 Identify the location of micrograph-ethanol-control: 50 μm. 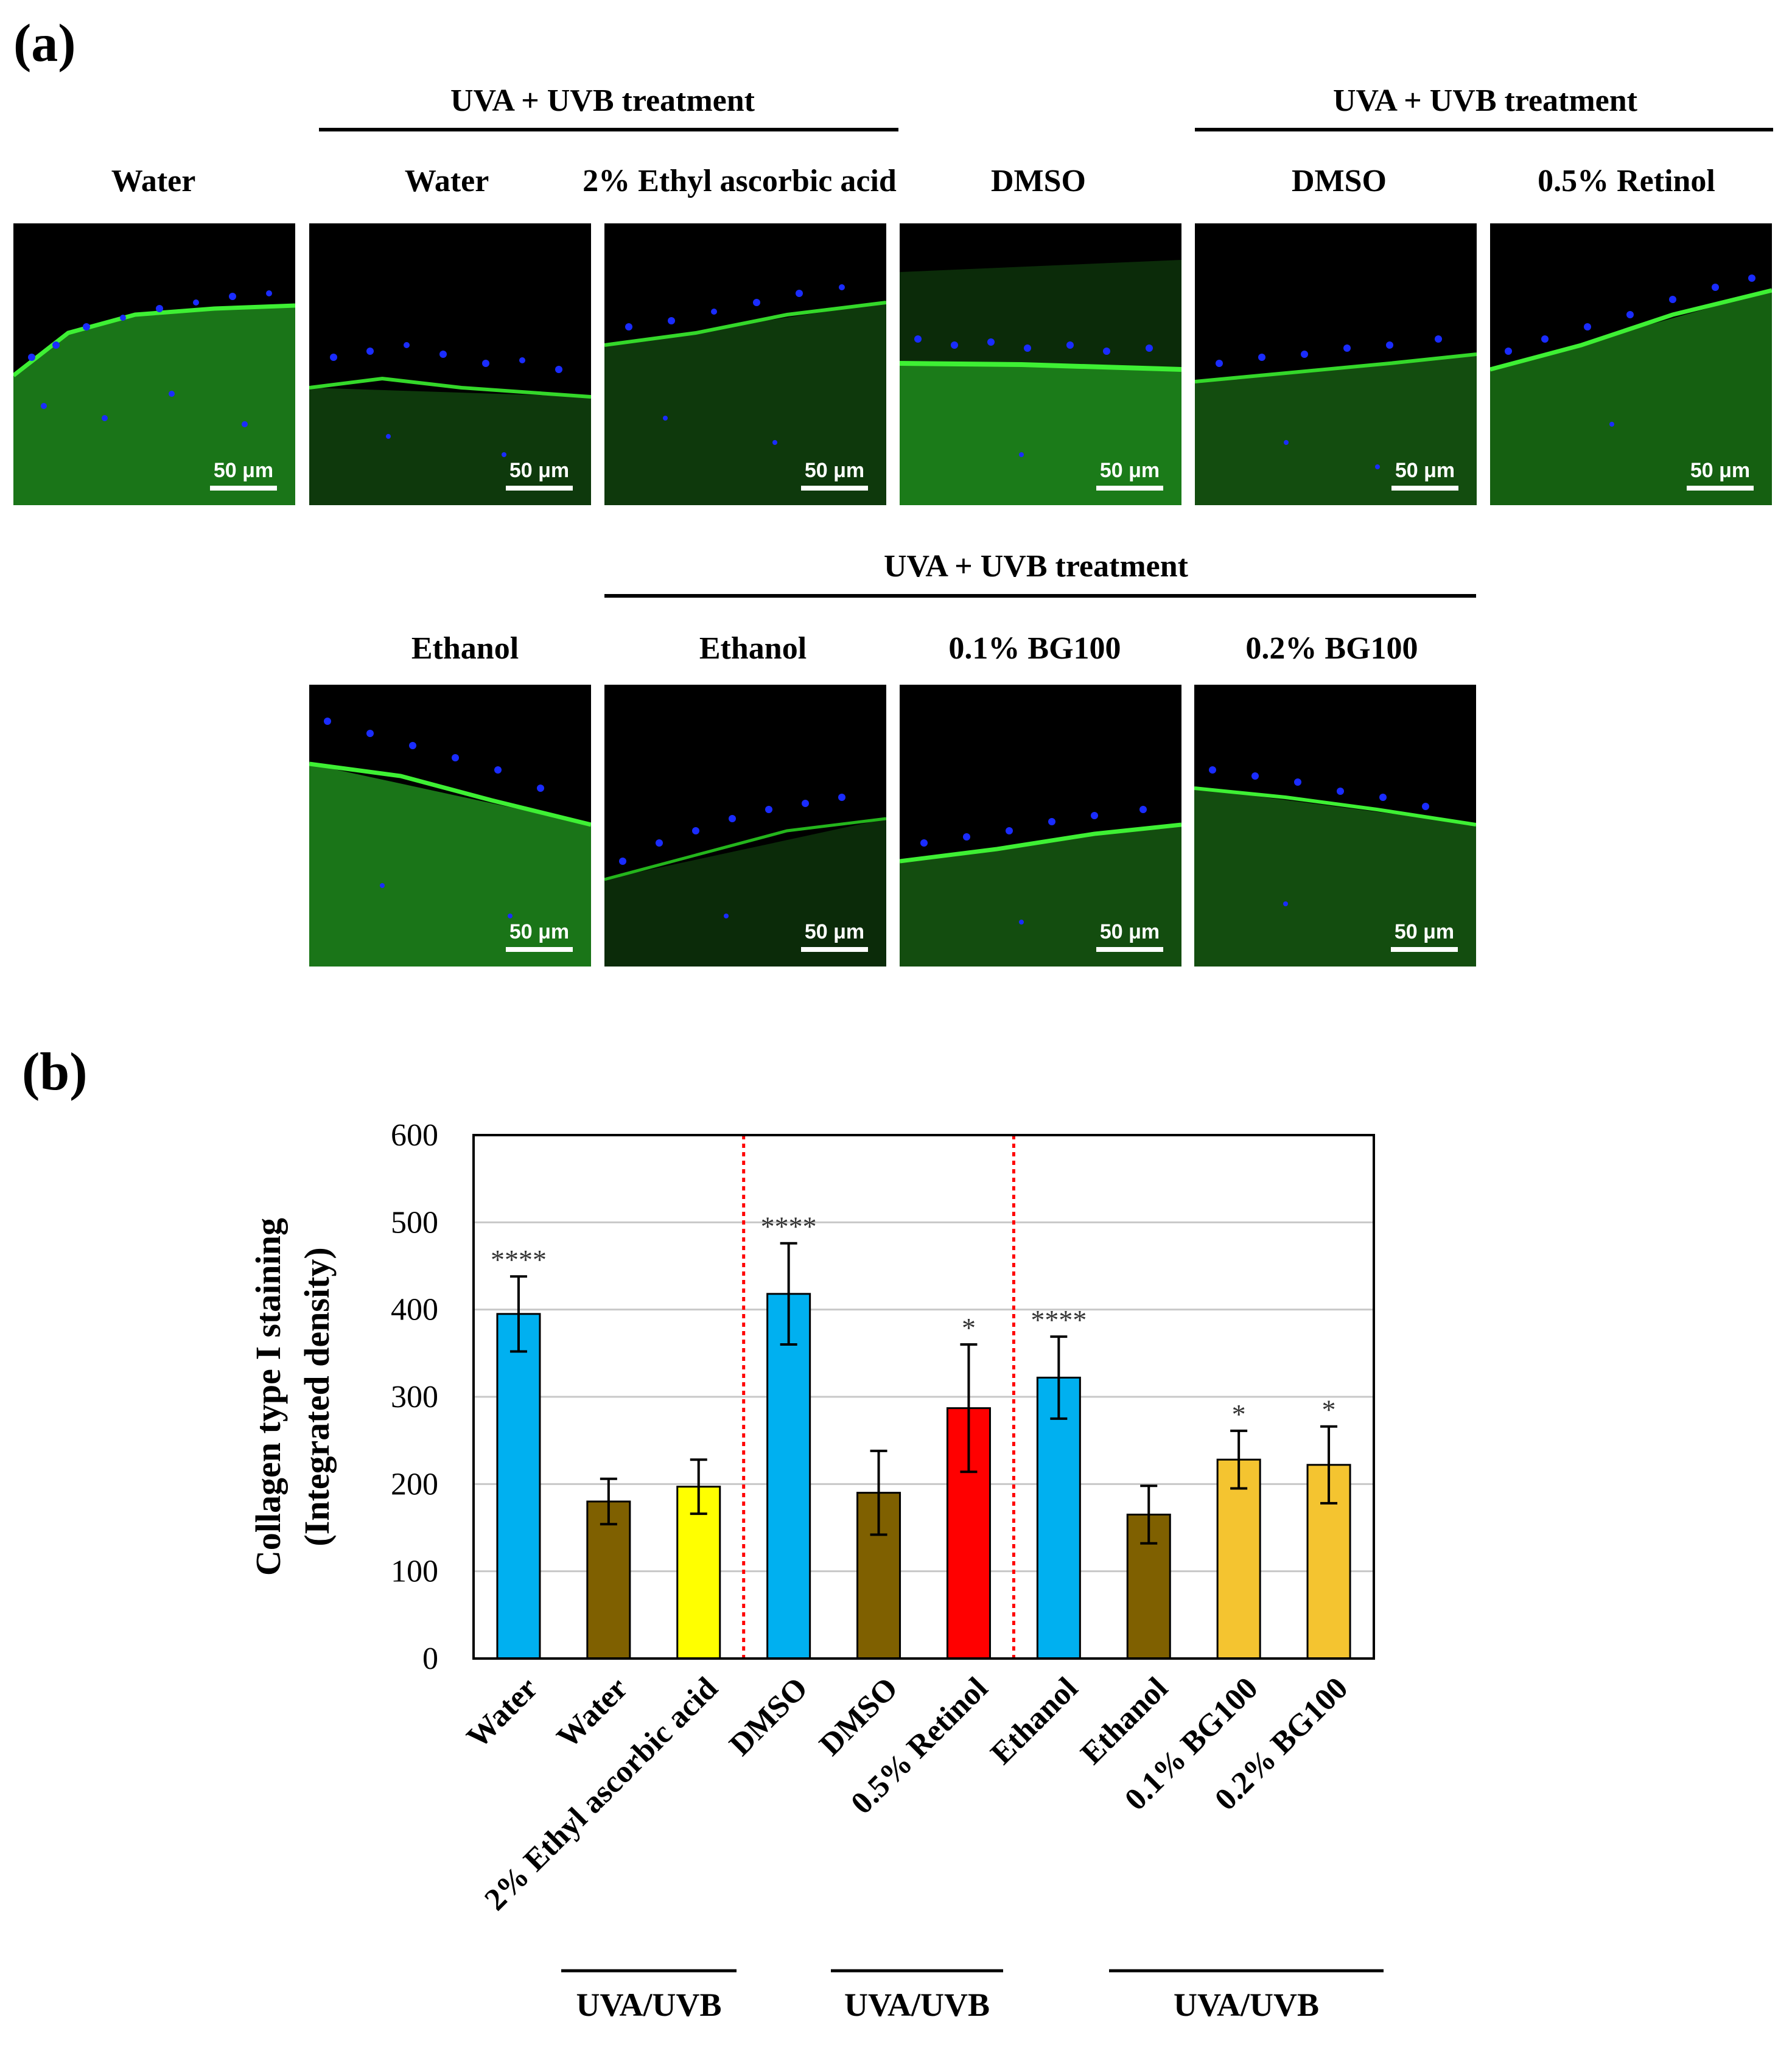
(450, 826).